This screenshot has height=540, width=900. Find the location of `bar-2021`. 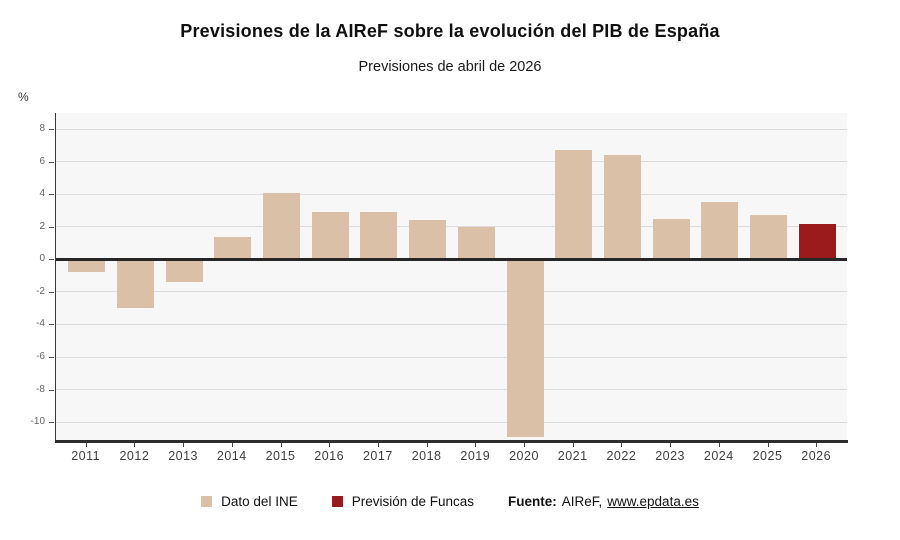

bar-2021 is located at coordinates (574, 205).